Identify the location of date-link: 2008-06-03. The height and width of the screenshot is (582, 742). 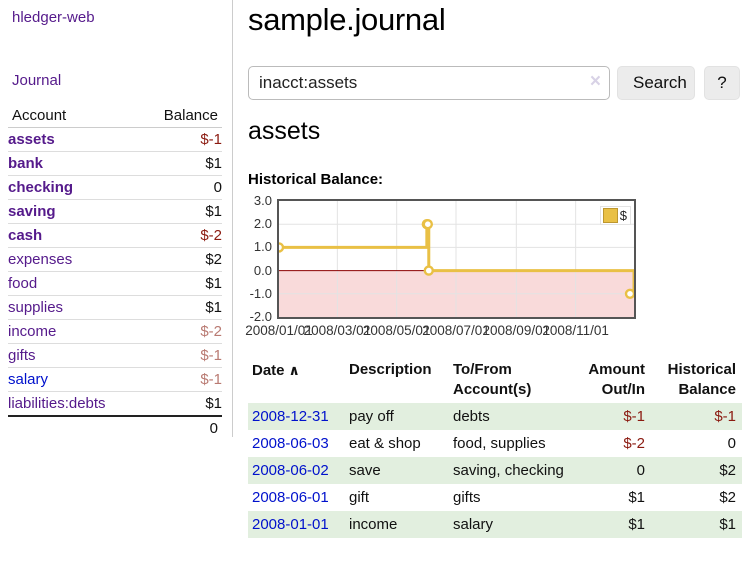
(290, 443).